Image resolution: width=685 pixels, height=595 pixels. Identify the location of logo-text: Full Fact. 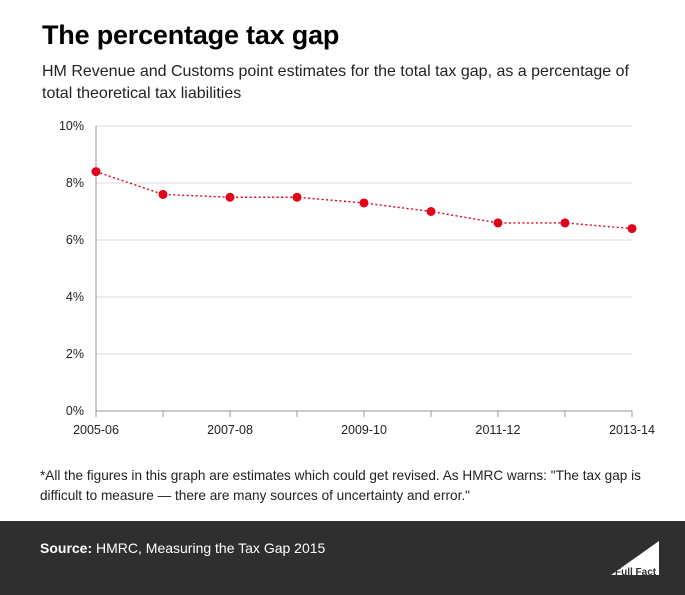
(636, 572).